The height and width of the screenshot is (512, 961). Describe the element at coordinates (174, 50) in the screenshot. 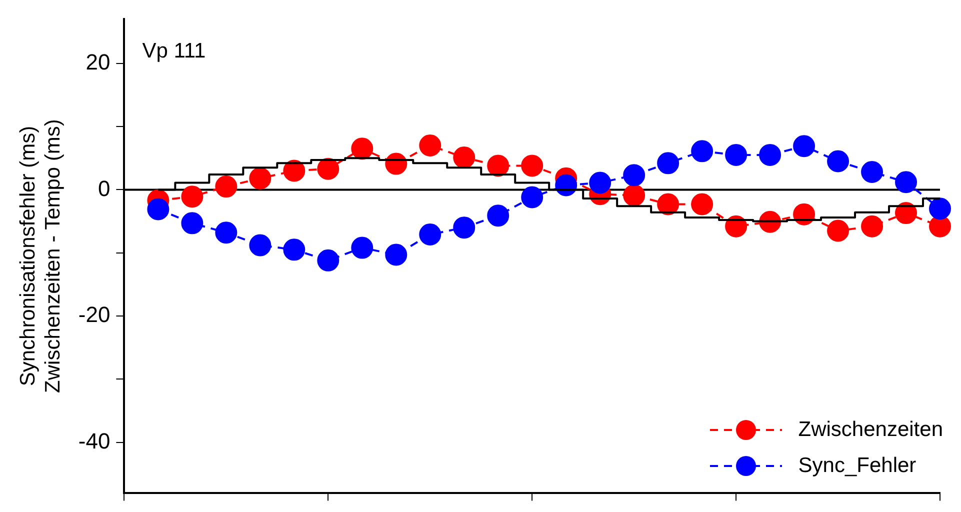

I see `annotation: Vp 111` at that location.